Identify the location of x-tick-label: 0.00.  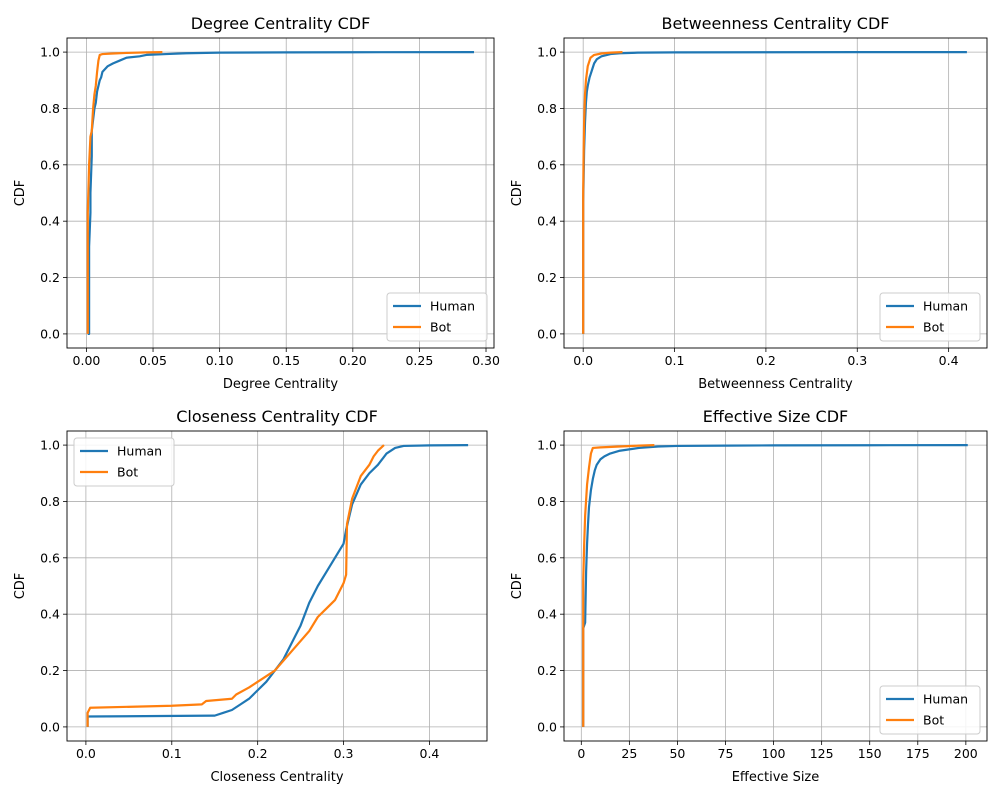
(87, 360).